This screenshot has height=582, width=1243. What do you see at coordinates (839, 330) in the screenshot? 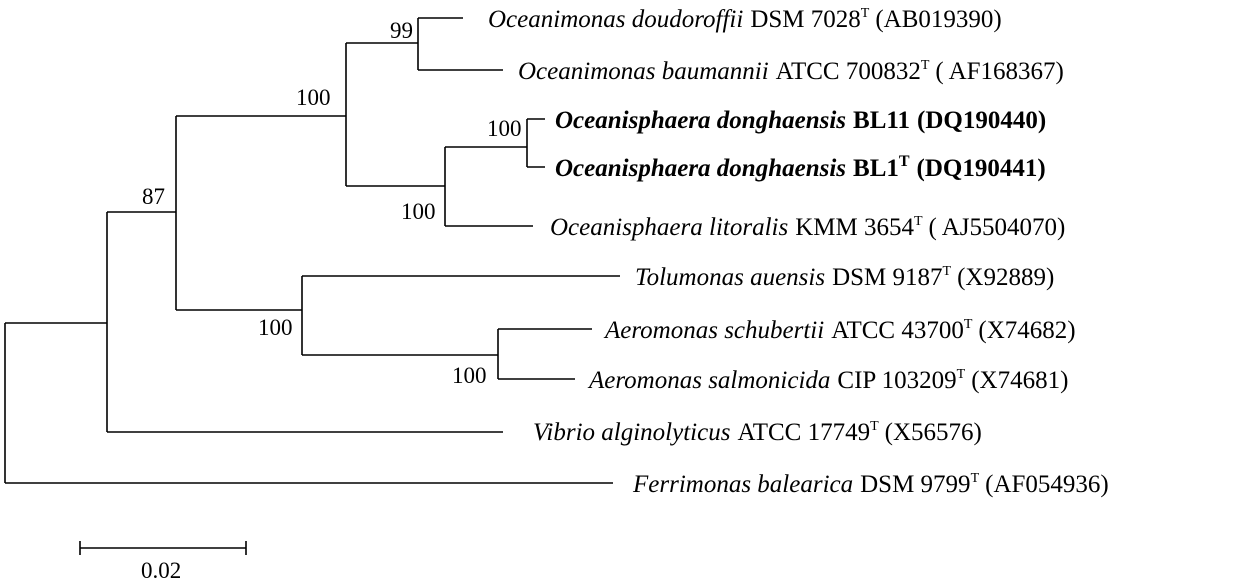
I see `taxon-label: Aeromonas schubertii ATCC 43700T (X74682)` at bounding box center [839, 330].